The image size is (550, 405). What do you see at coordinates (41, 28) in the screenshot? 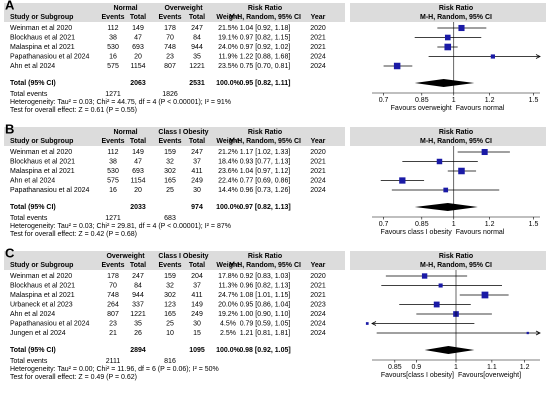
I see `study-name: Weinman et al 2020` at bounding box center [41, 28].